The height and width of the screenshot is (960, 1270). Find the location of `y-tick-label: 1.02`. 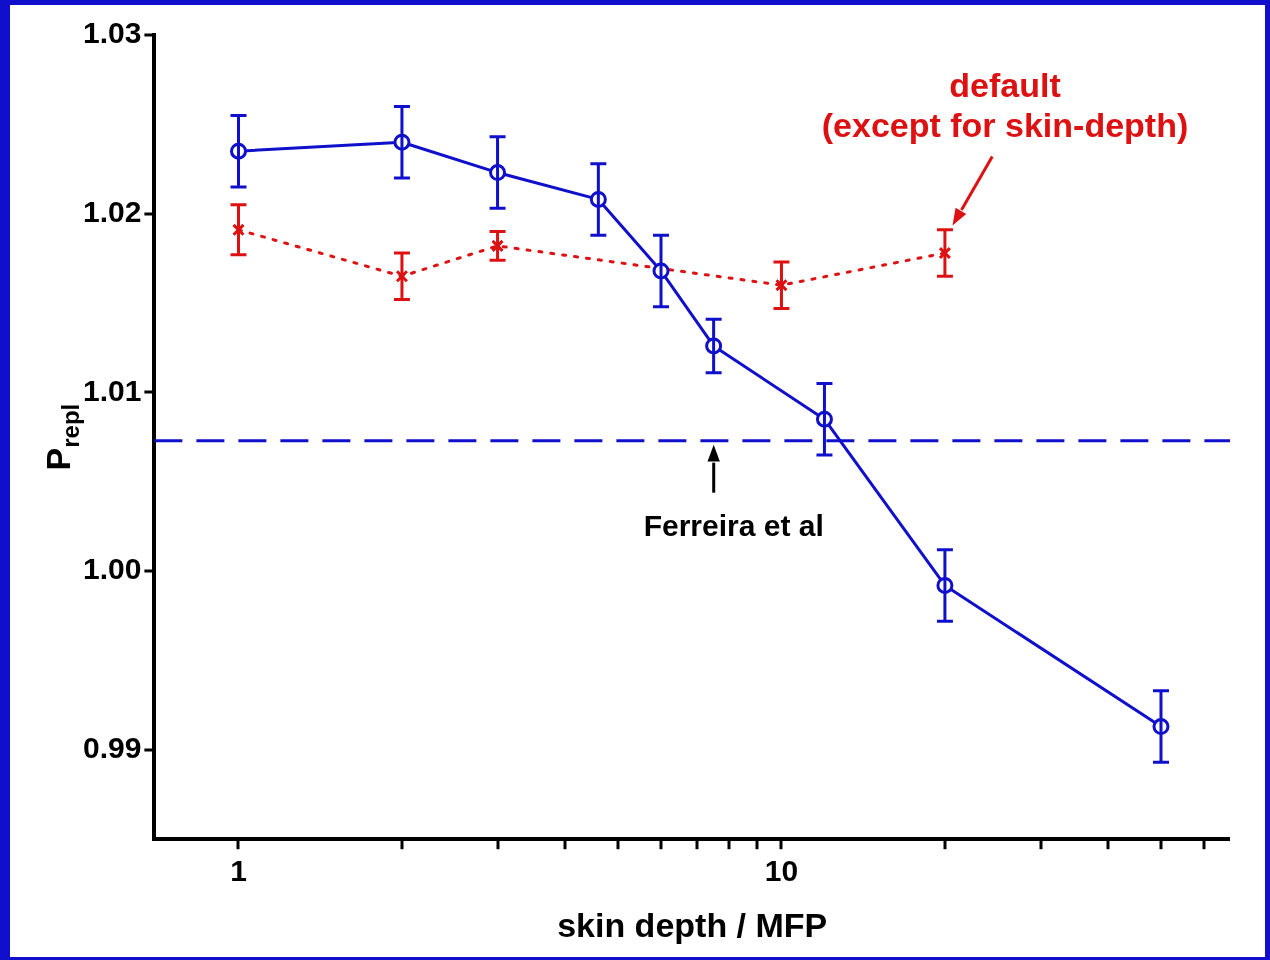

y-tick-label: 1.02 is located at coordinates (112, 211).